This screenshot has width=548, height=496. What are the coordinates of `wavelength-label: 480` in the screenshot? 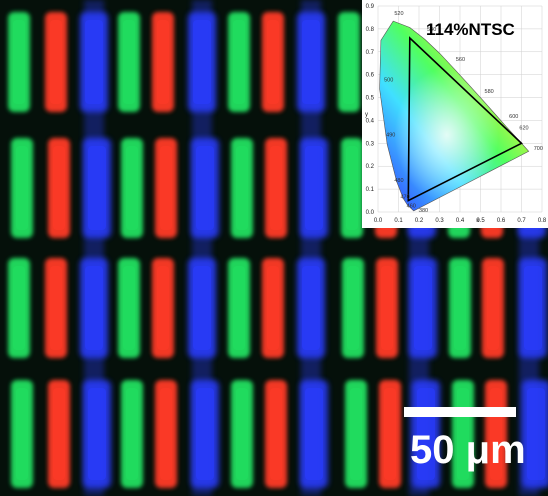 It's located at (398, 181).